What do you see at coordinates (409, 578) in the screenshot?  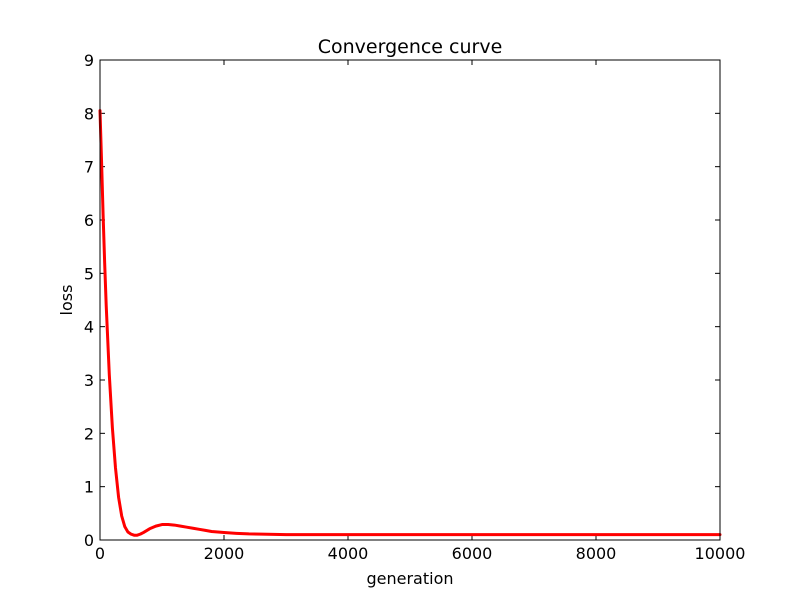 I see `x-axis-label: generation` at bounding box center [409, 578].